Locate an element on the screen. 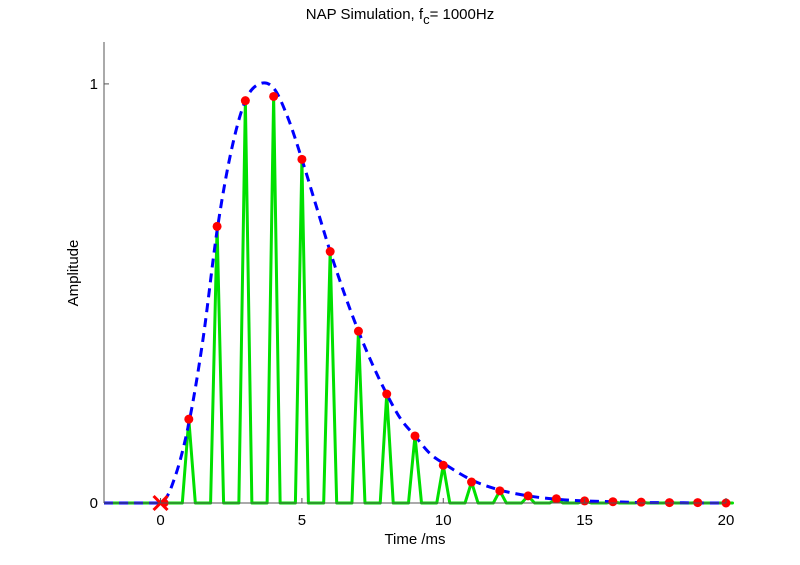 The width and height of the screenshot is (800, 565). x-tick-label: 5 is located at coordinates (302, 520).